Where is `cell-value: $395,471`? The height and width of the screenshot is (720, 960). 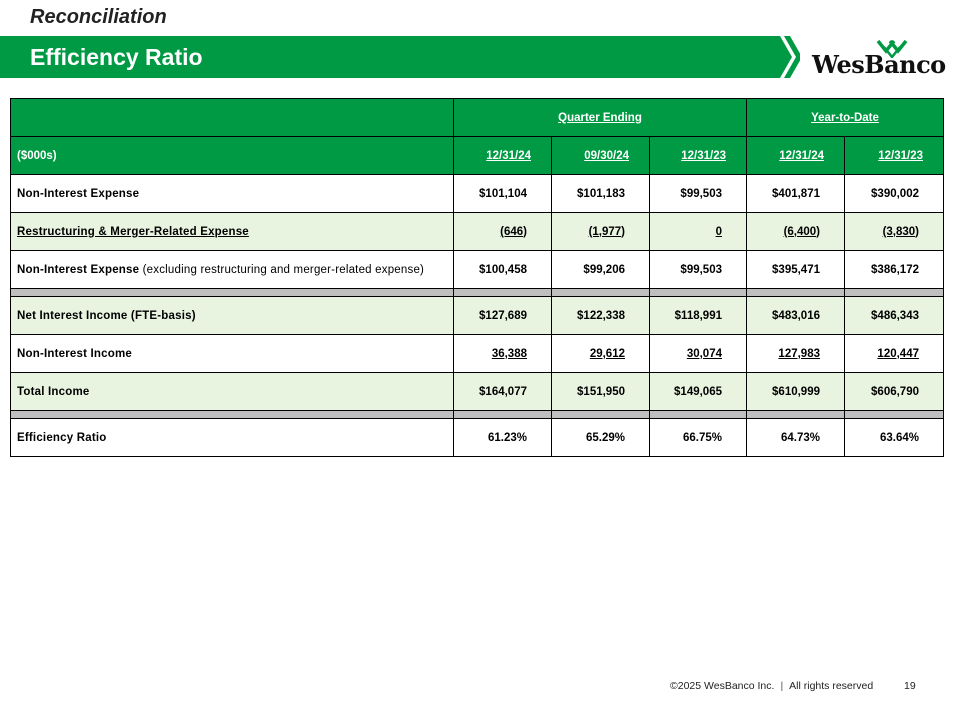
cell-value: $395,471 is located at coordinates (795, 269).